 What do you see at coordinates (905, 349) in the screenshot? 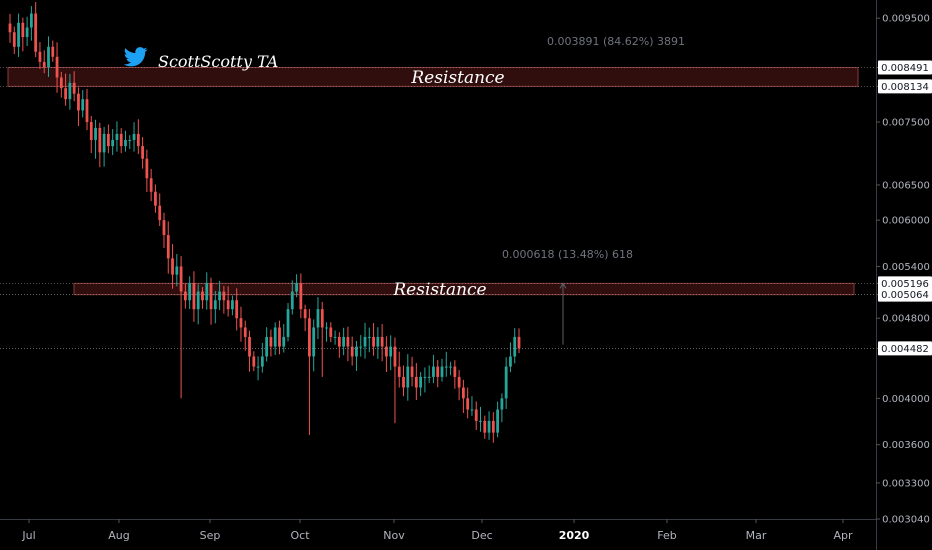
I see `price-tag-label: 0.004482` at bounding box center [905, 349].